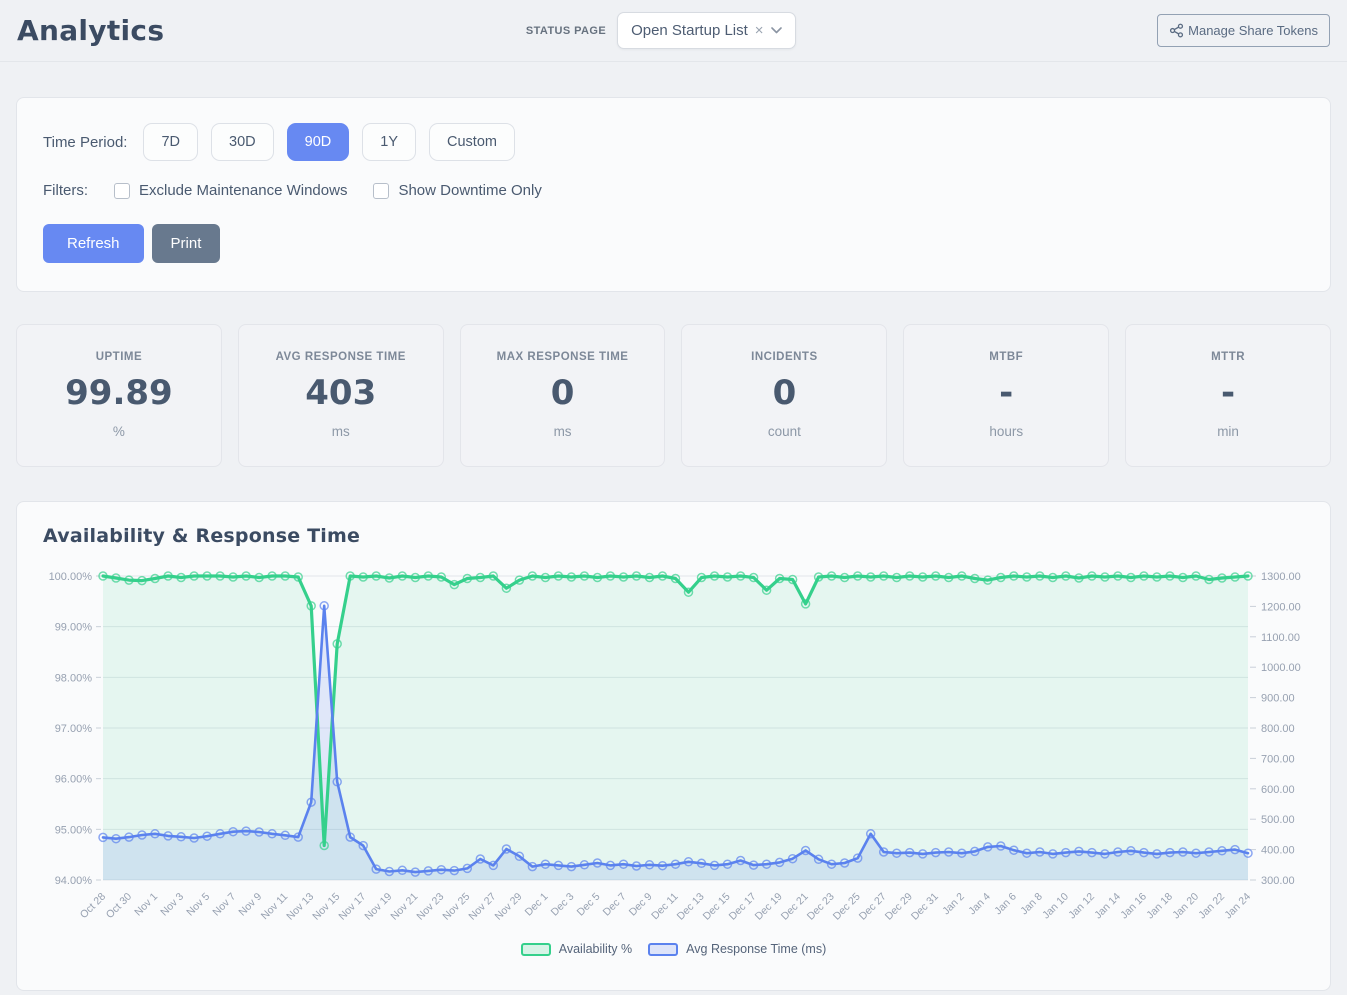  What do you see at coordinates (326, 907) in the screenshot?
I see `x-axis-label: Nov 15` at bounding box center [326, 907].